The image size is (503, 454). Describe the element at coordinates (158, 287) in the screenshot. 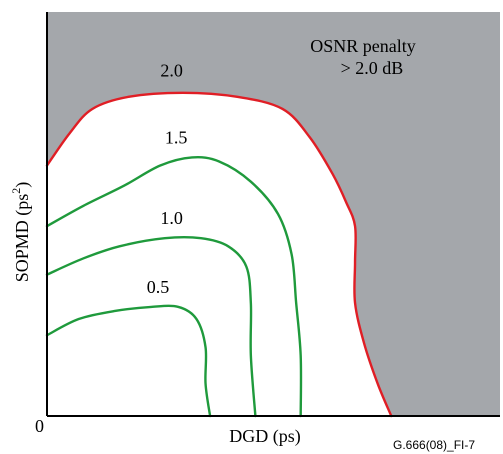

I see `contour-label-0-5: 0.5` at that location.